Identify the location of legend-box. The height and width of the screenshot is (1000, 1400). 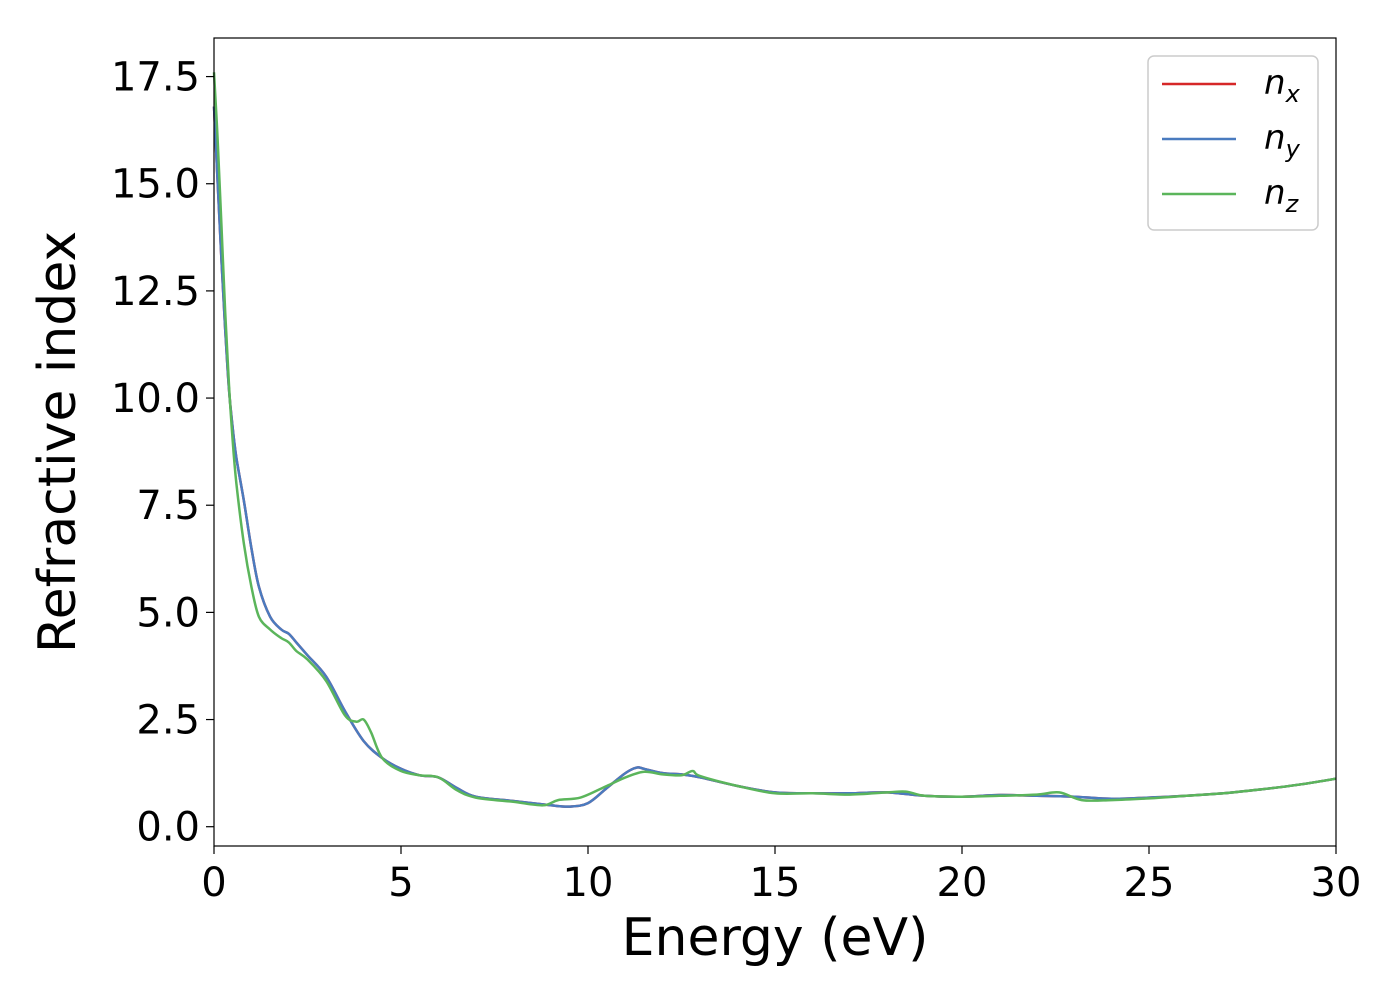
(1233, 143).